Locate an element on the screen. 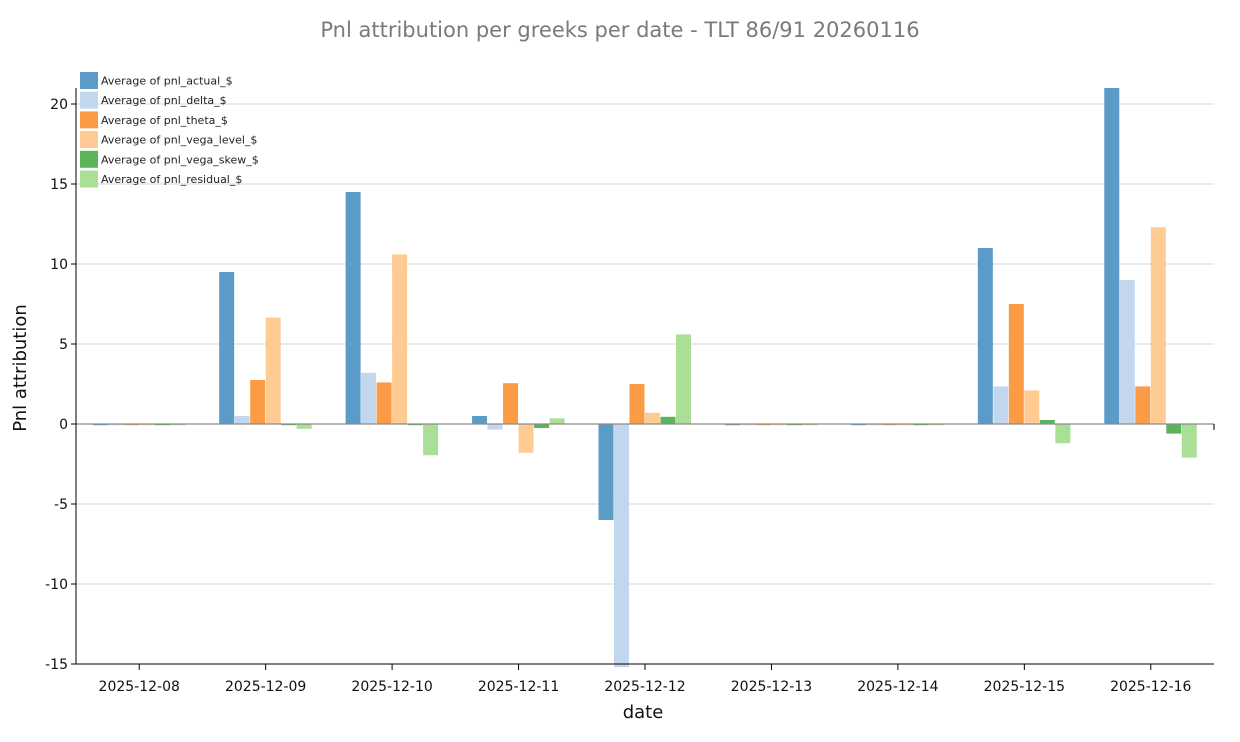  y-tick-label: -10 is located at coordinates (56, 585).